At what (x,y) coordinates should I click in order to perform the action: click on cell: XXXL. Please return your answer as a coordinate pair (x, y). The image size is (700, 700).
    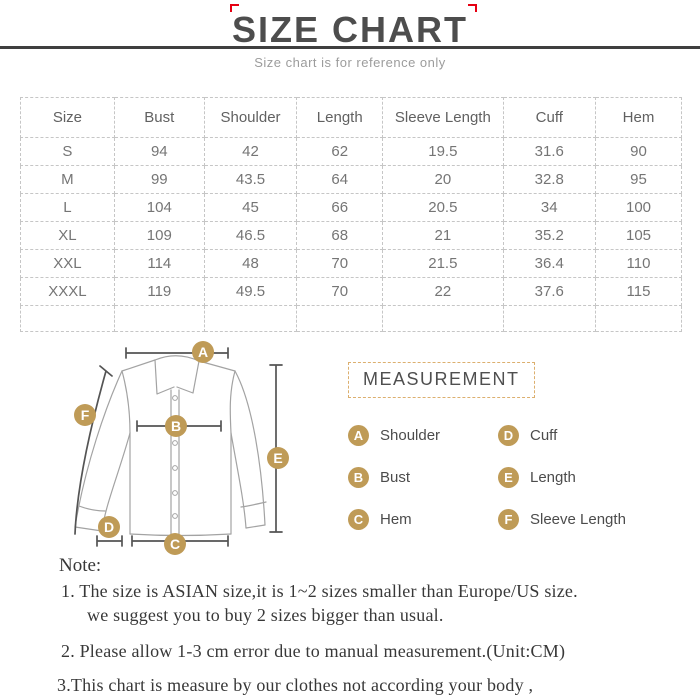
    Looking at the image, I should click on (67, 291).